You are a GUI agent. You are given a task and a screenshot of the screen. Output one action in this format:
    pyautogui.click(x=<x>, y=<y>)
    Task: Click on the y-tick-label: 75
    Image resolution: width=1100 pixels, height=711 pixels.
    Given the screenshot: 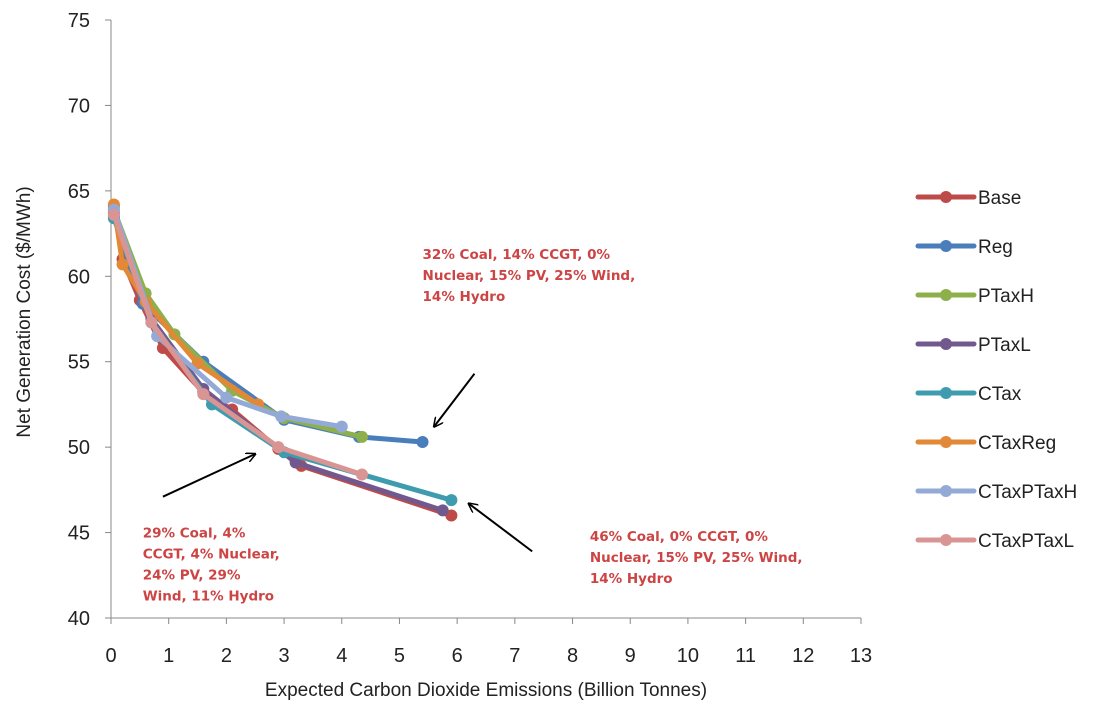 What is the action you would take?
    pyautogui.click(x=79, y=21)
    